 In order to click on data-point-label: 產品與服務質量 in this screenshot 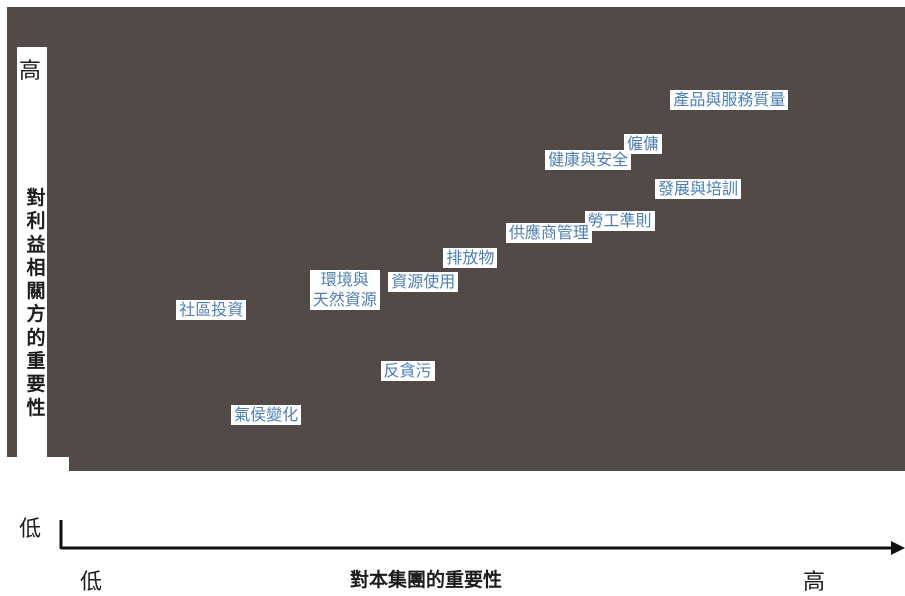, I will do `click(729, 99)`.